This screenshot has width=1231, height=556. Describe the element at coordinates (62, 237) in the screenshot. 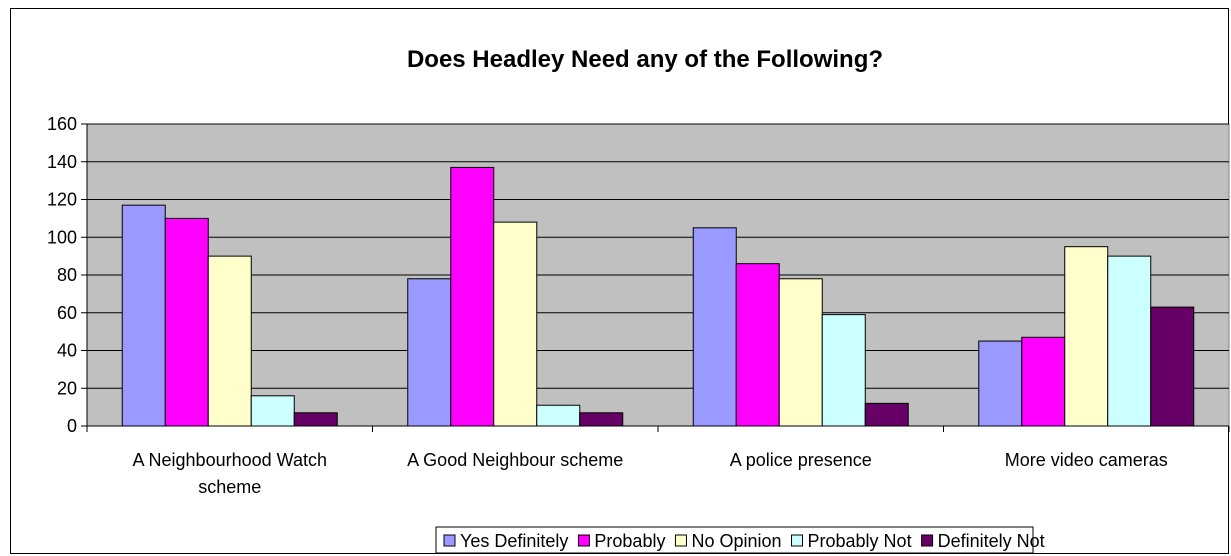

I see `y-tick-label: 100` at that location.